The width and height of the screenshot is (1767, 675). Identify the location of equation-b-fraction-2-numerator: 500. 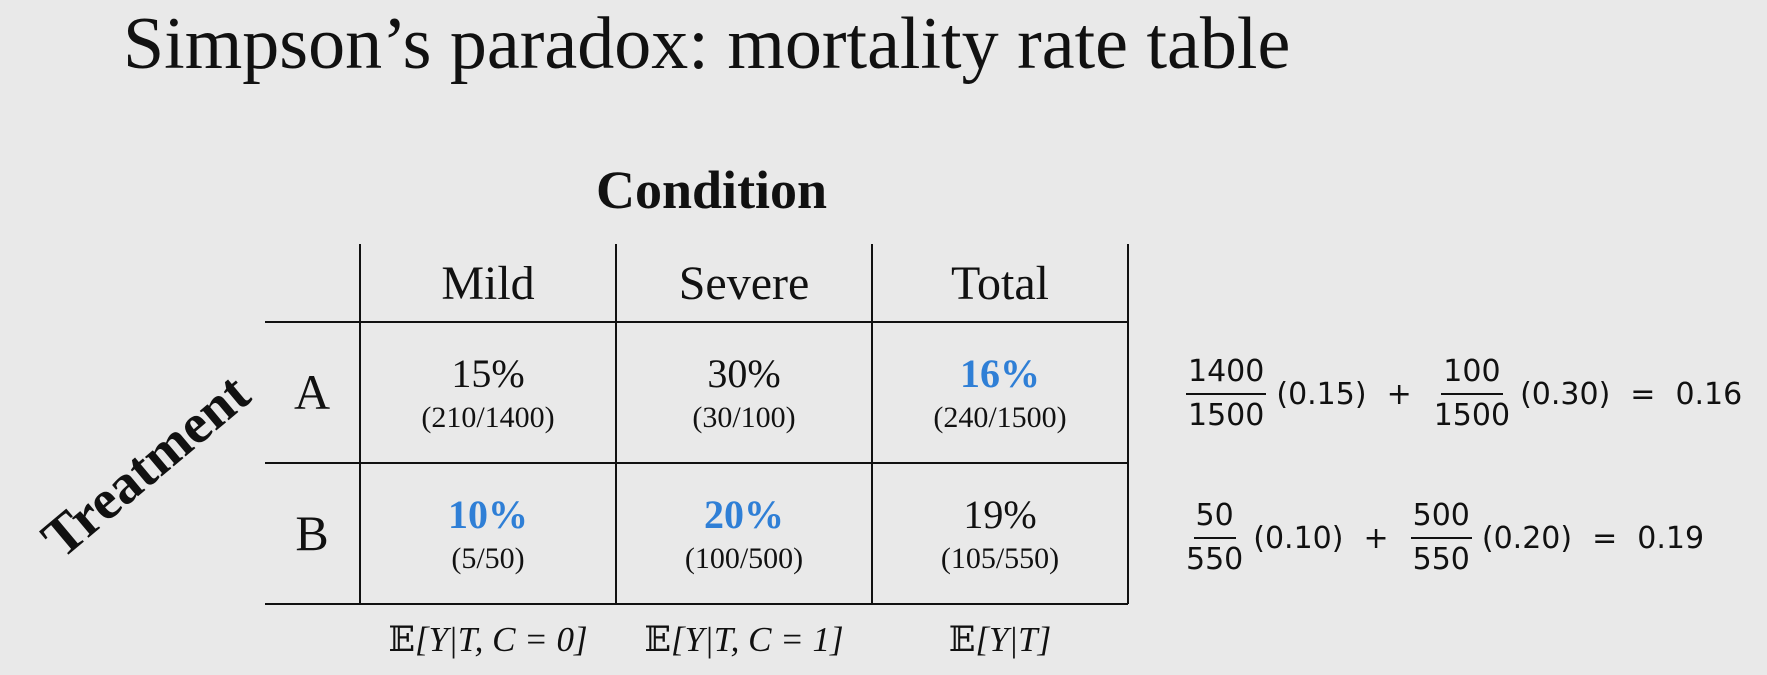
(1441, 518).